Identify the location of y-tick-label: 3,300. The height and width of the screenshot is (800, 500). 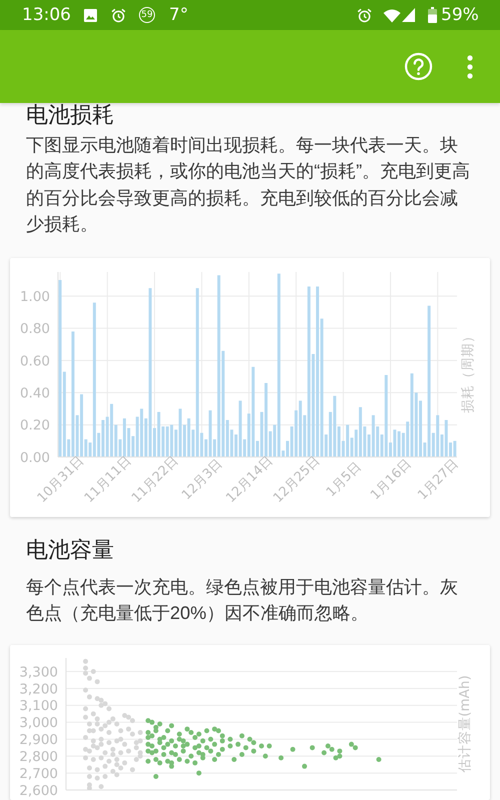
(38, 672).